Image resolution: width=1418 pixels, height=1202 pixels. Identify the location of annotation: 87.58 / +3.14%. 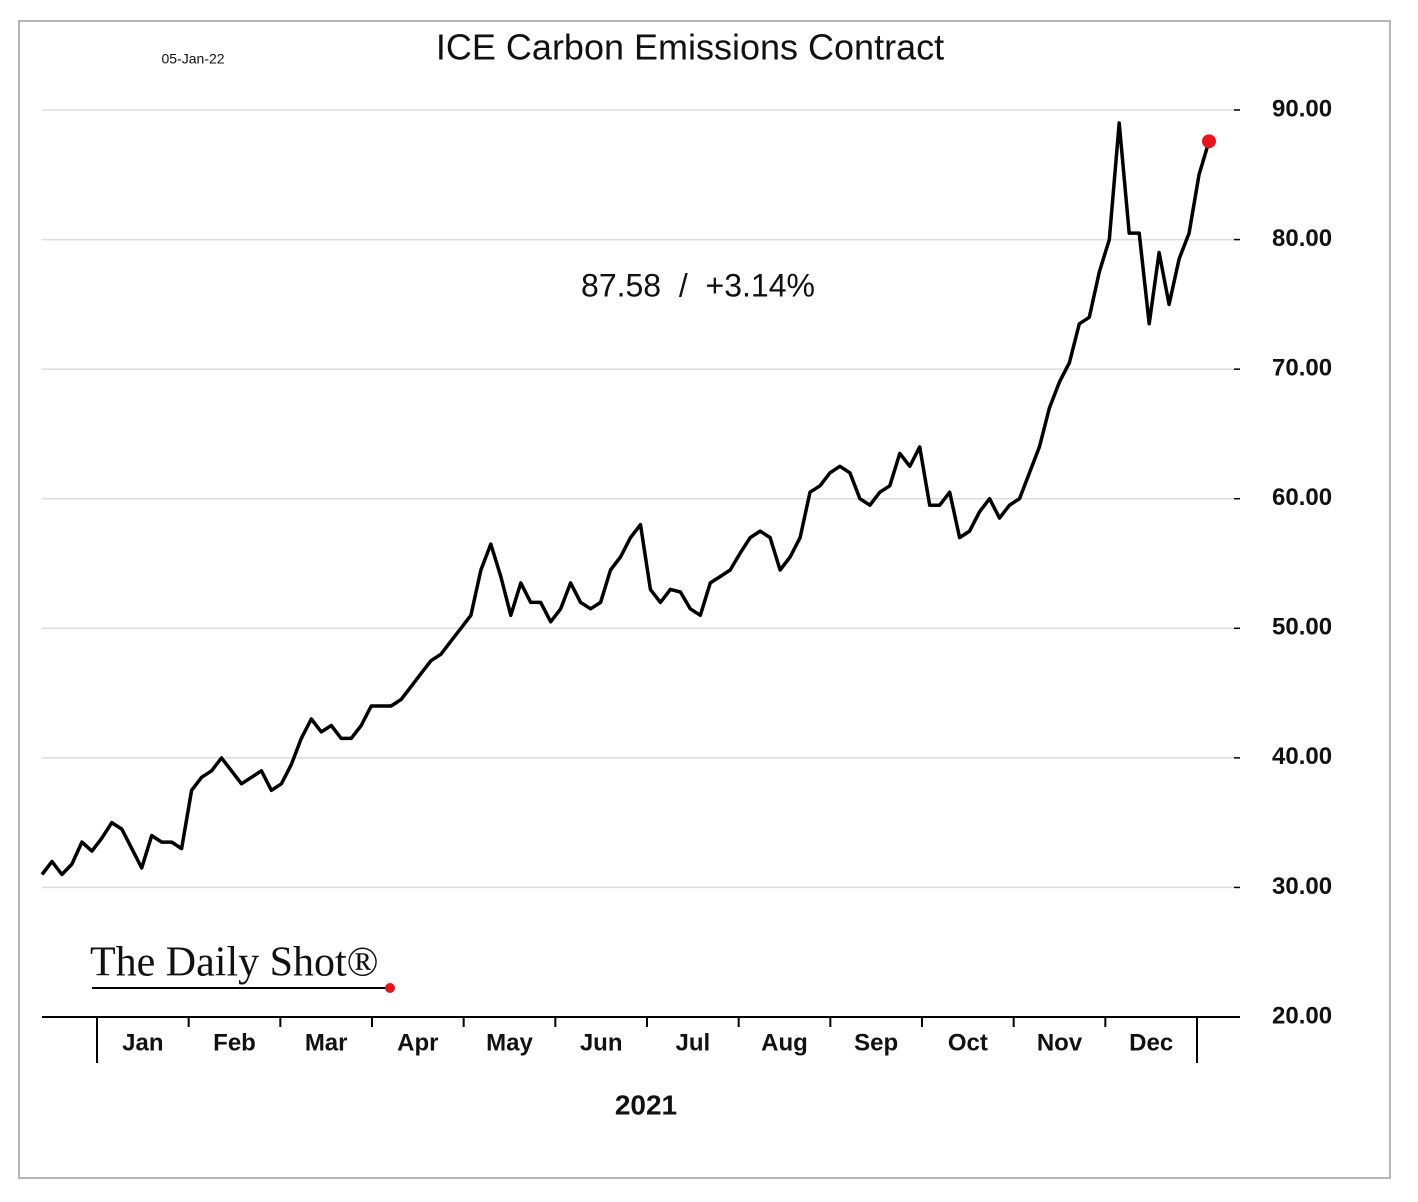
(698, 285).